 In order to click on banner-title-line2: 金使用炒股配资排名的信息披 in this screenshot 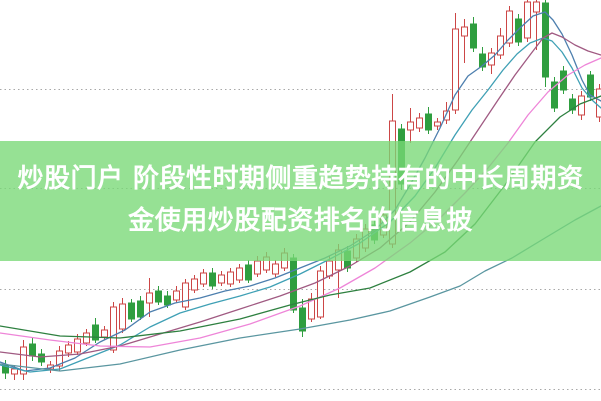, I will do `click(300, 221)`.